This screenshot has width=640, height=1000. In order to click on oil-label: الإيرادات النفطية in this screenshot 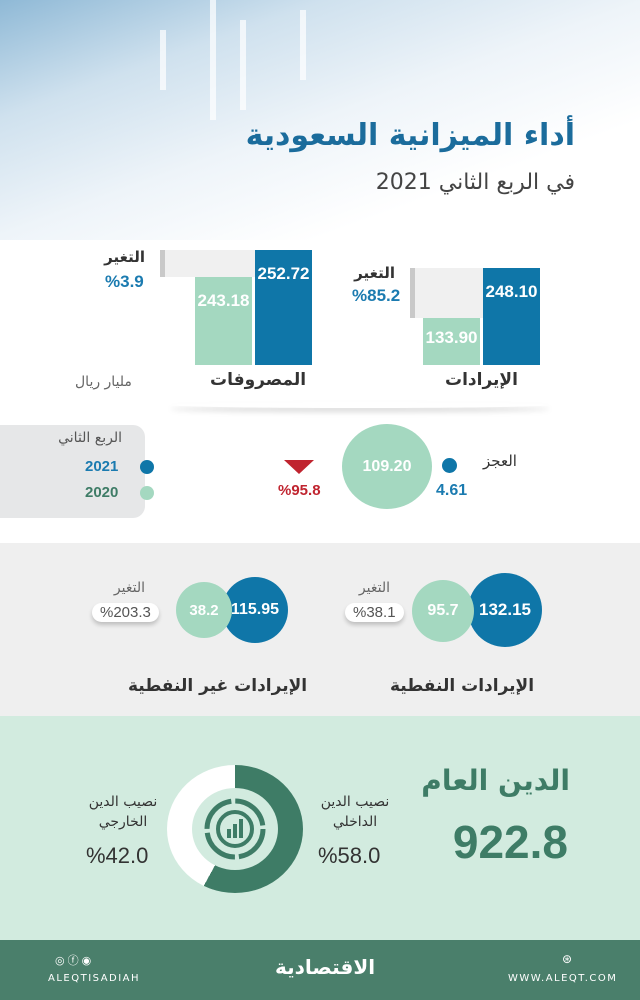, I will do `click(462, 686)`.